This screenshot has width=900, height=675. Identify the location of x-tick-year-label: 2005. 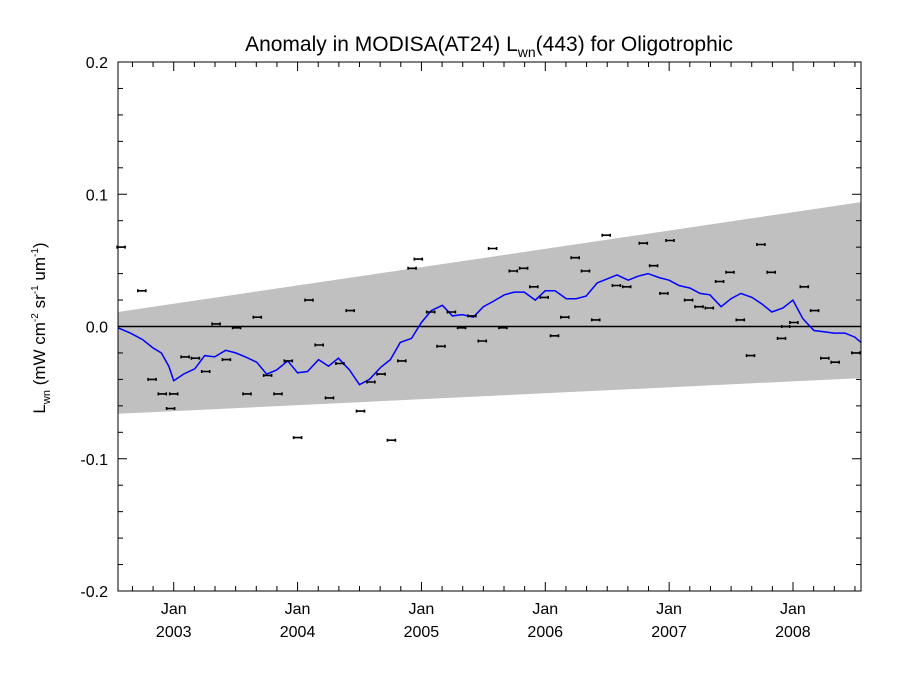
(422, 632).